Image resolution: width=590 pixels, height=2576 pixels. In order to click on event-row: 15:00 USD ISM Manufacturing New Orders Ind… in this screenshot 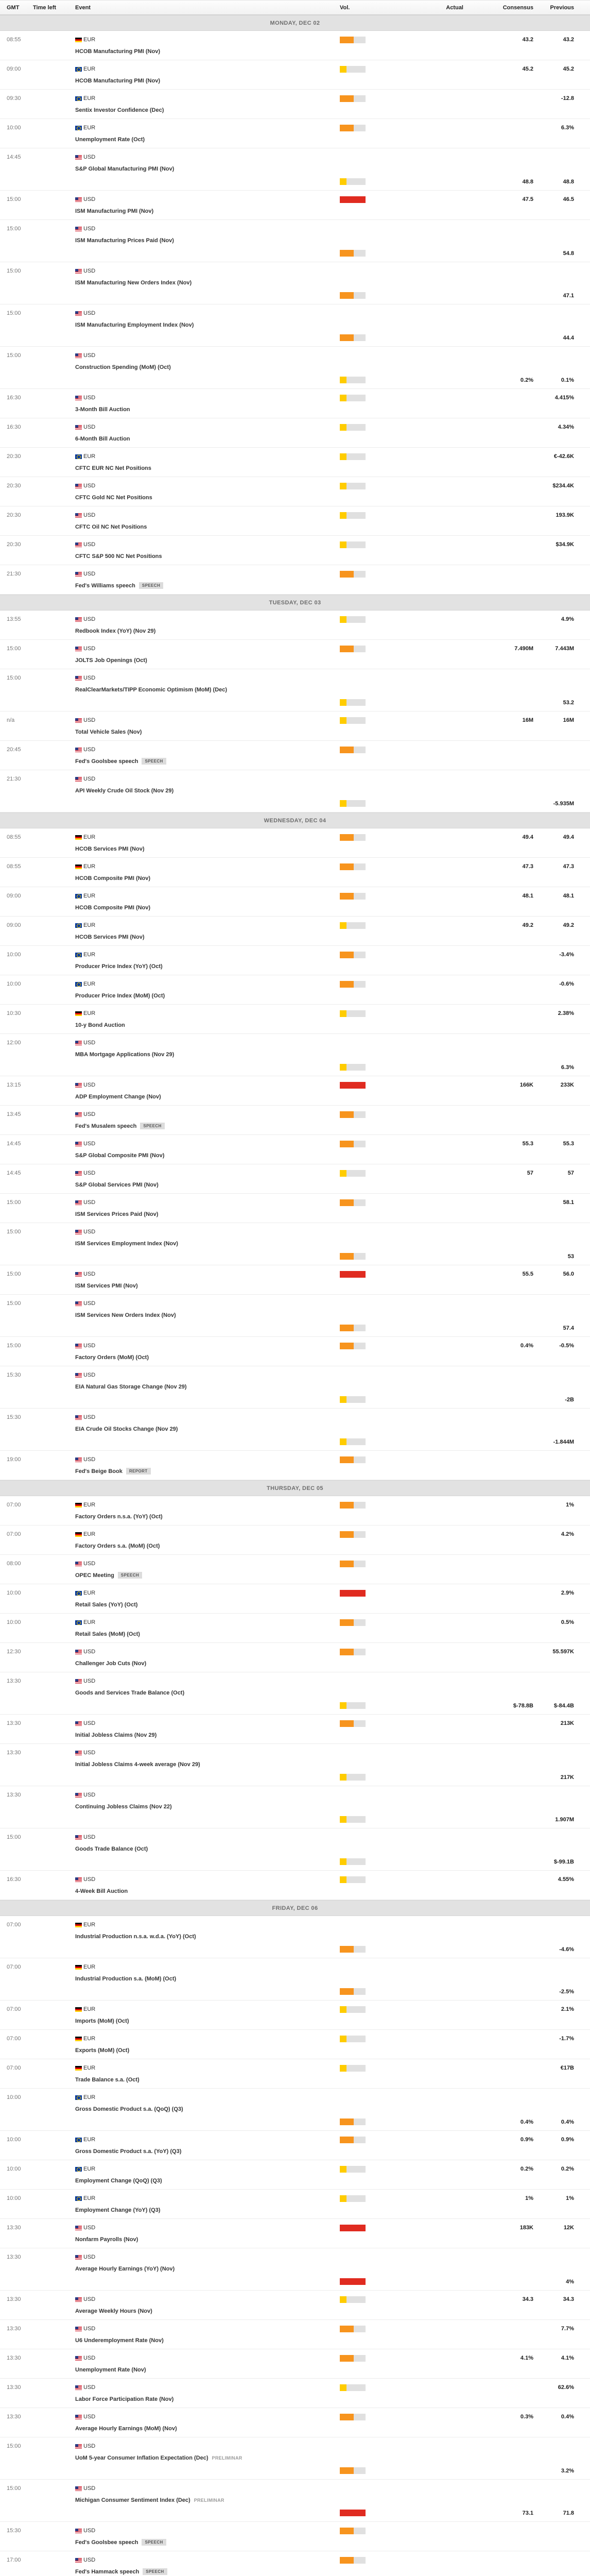, I will do `click(295, 283)`.